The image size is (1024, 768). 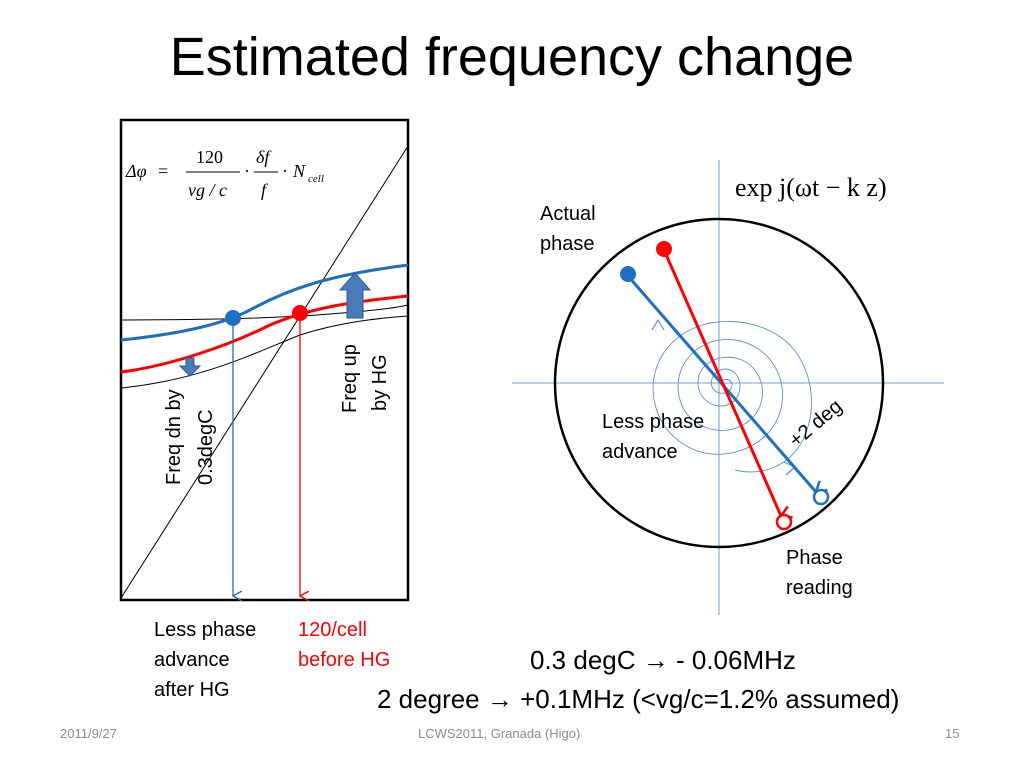 What do you see at coordinates (264, 302) in the screenshot?
I see `blue-curve` at bounding box center [264, 302].